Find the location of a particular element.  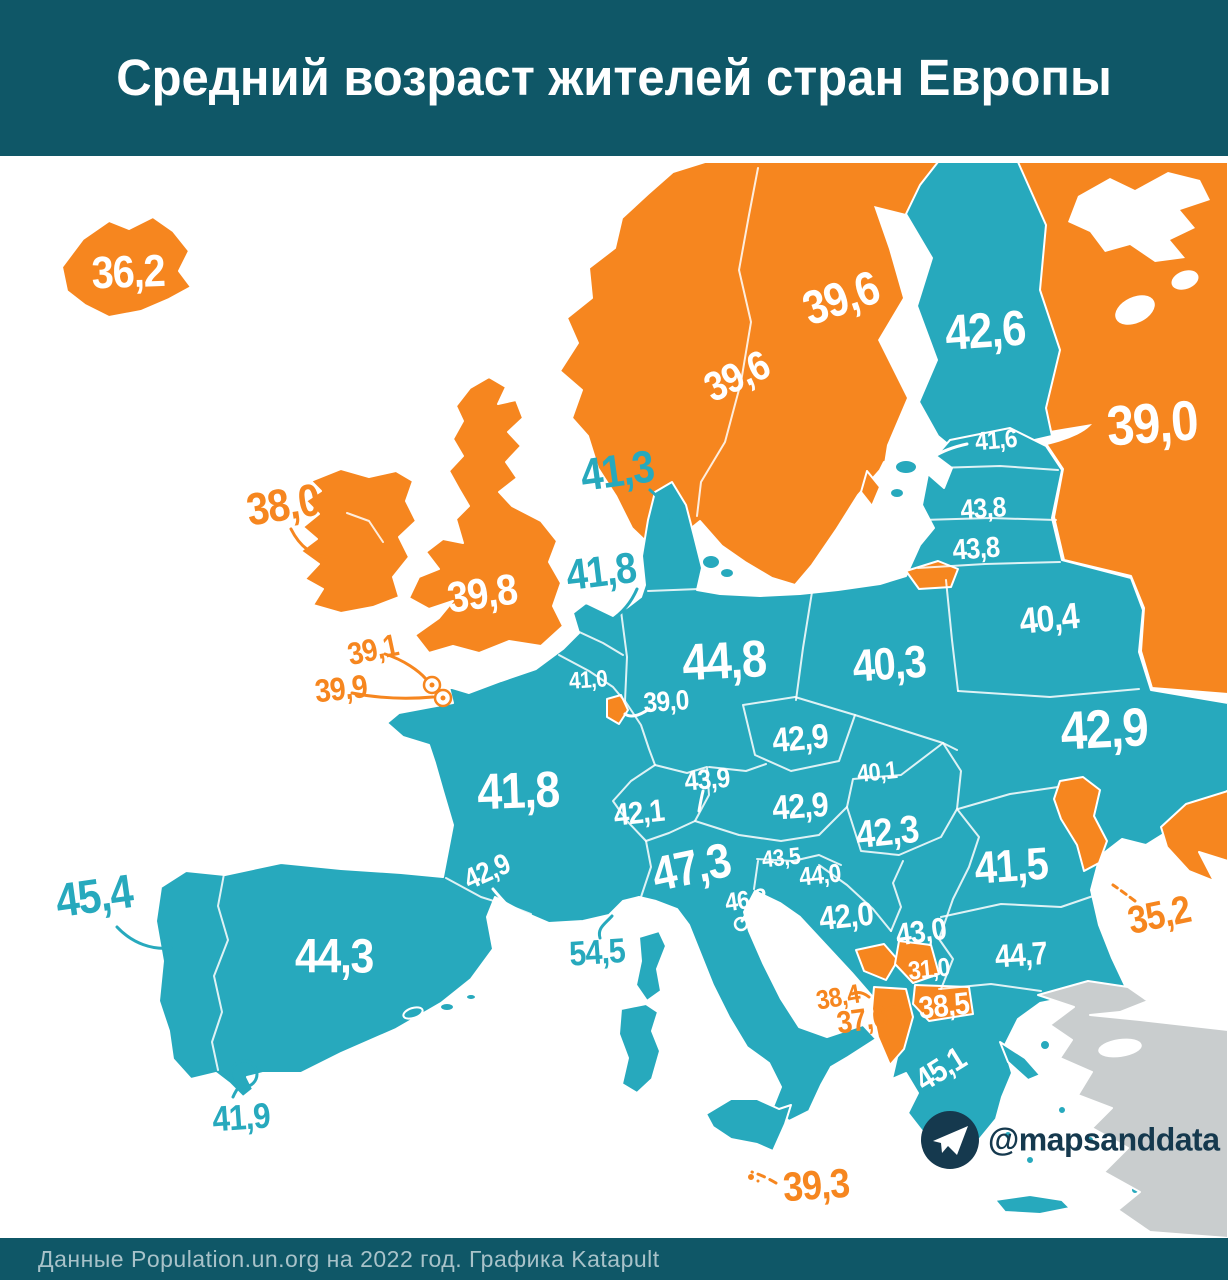

callout-malta is located at coordinates (764, 1177).